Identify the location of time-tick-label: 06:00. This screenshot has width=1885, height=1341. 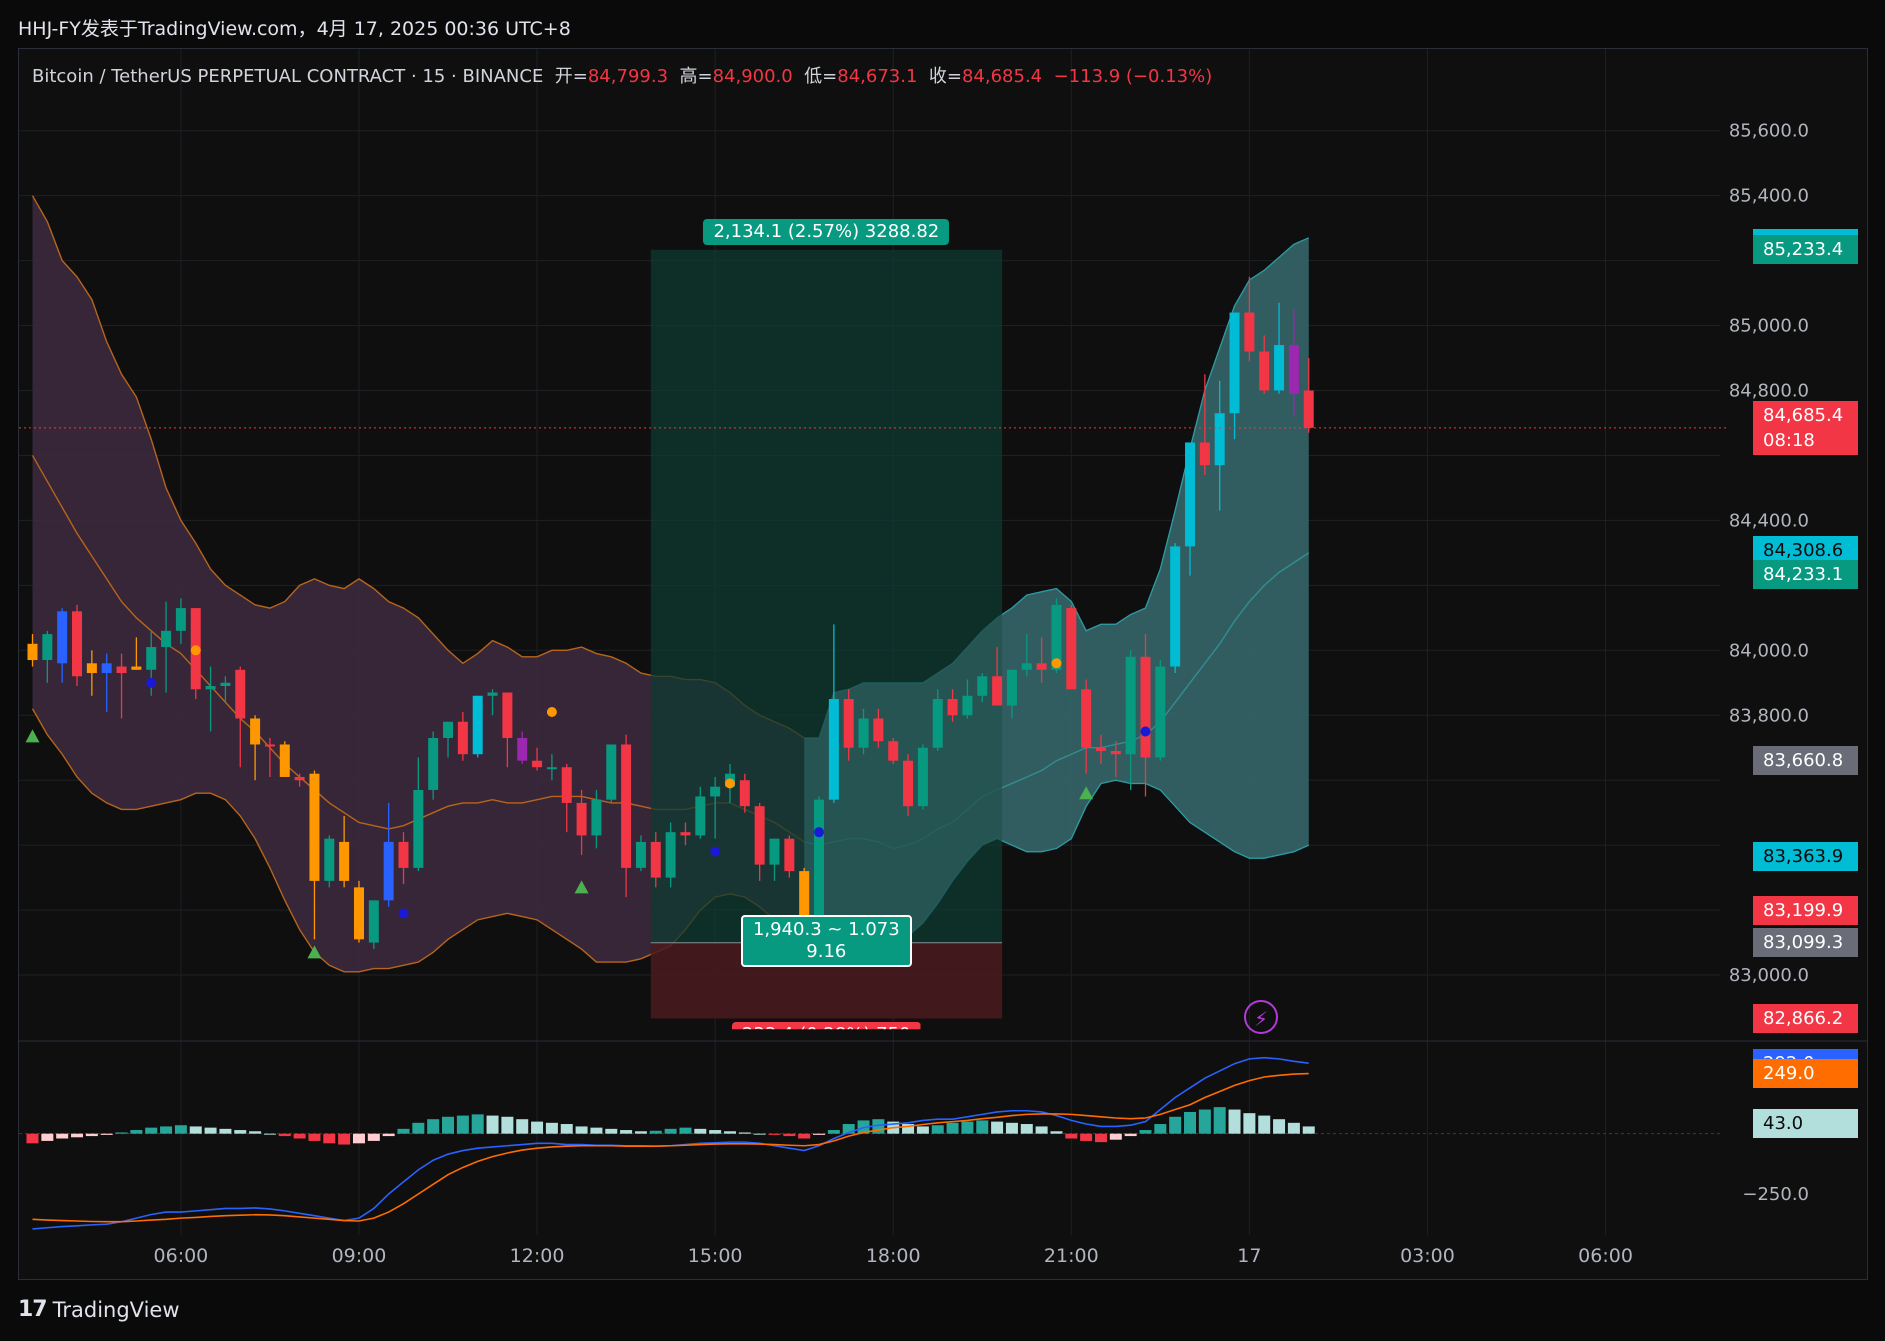
(1605, 1256).